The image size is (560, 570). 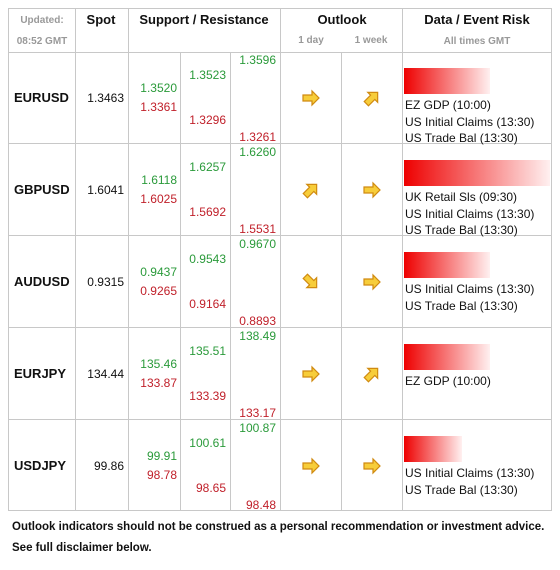 What do you see at coordinates (207, 396) in the screenshot?
I see `support-2: 133.39` at bounding box center [207, 396].